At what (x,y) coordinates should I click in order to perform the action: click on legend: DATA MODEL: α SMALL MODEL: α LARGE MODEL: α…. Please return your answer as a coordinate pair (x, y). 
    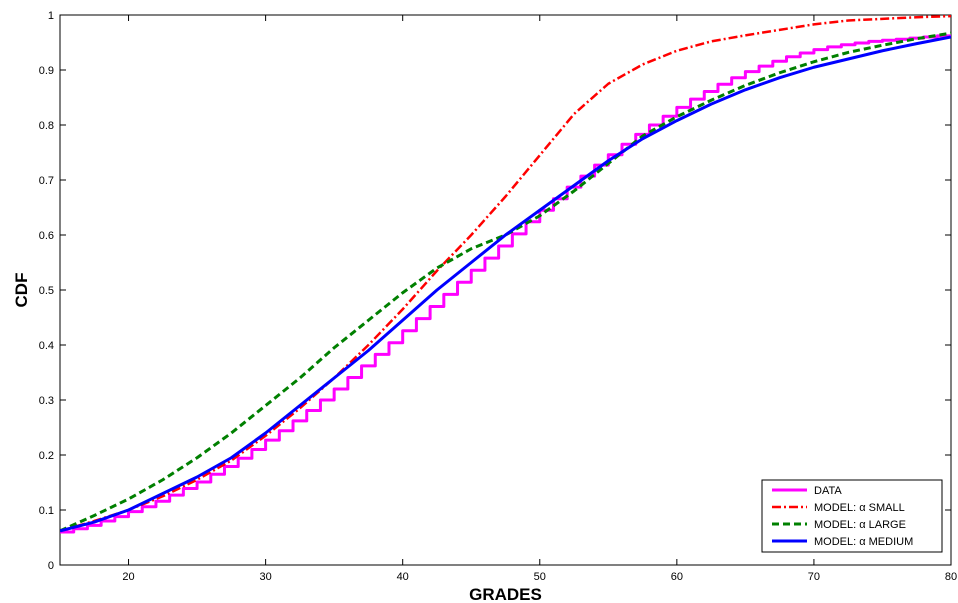
    Looking at the image, I should click on (852, 516).